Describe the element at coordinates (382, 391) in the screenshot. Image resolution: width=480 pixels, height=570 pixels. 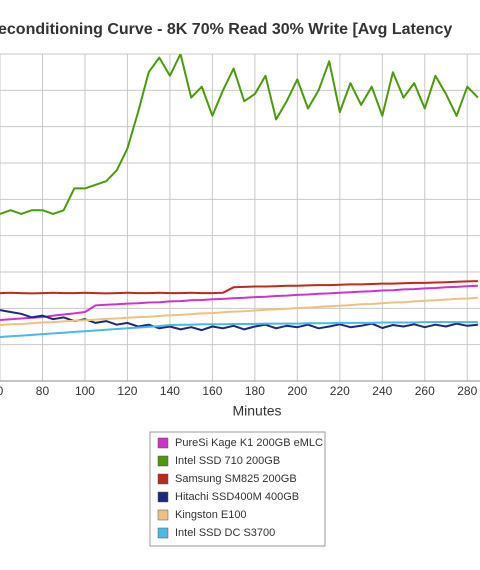
I see `x-tick-label: 240` at that location.